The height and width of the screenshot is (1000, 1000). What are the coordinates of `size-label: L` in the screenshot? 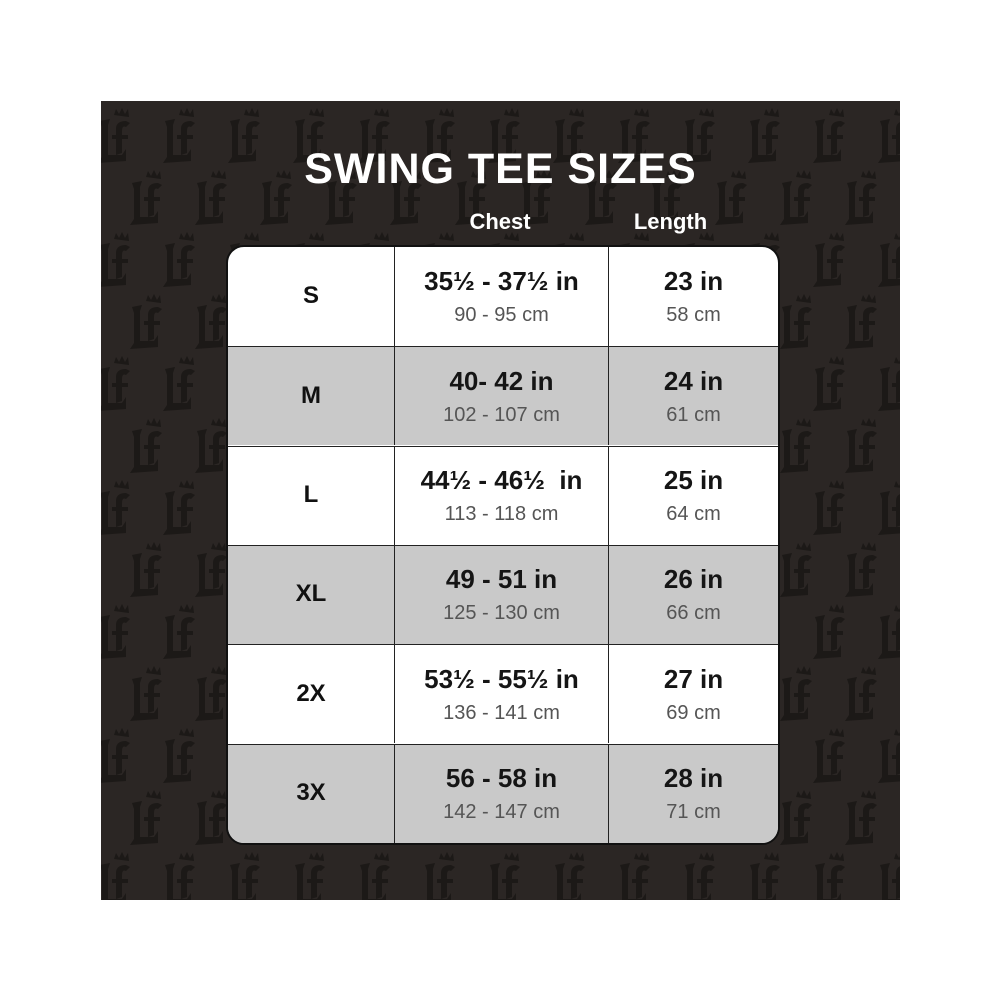 It's located at (311, 495).